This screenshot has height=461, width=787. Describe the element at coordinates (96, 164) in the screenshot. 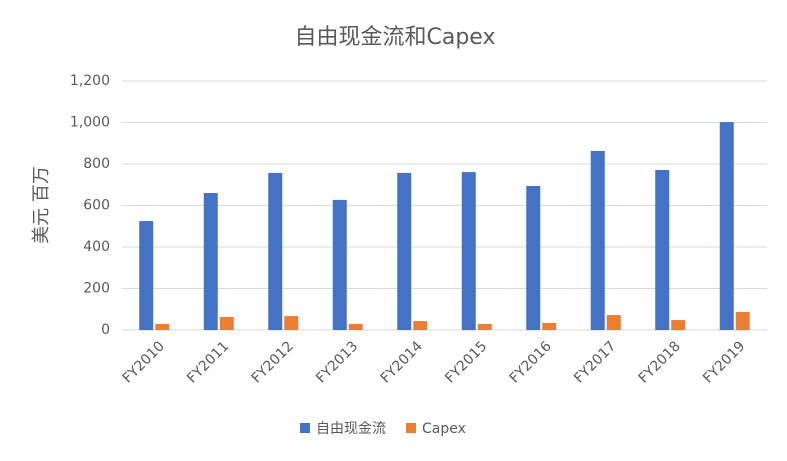

I see `y-tick-label: 800` at that location.